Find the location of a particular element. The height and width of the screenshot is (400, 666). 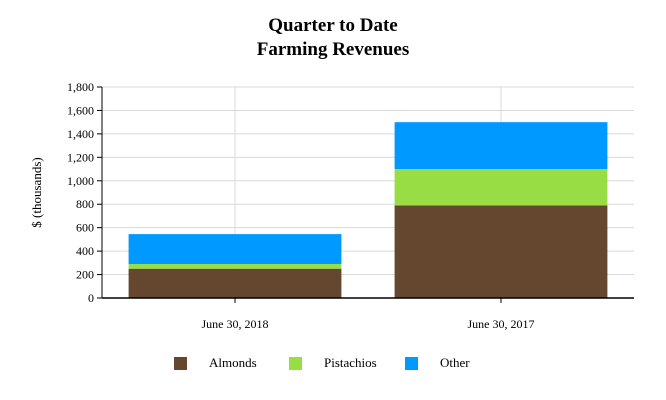

y-tick-label: 200 is located at coordinates (85, 275).